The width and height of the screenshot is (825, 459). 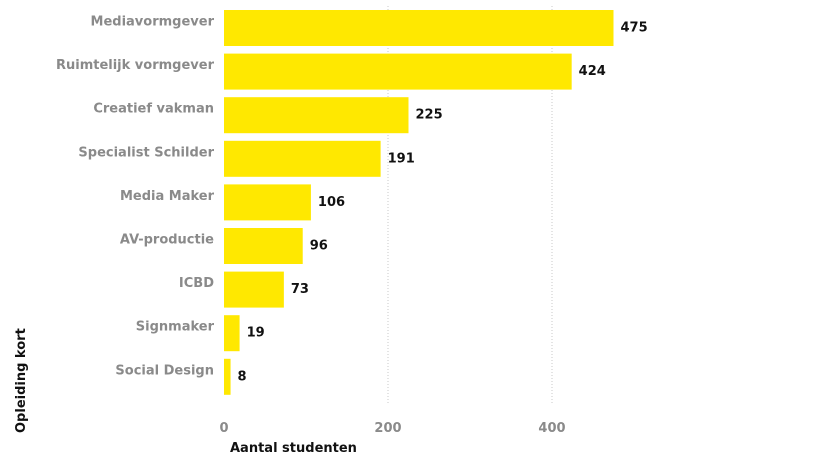 What do you see at coordinates (167, 196) in the screenshot?
I see `category-label-4: Media Maker` at bounding box center [167, 196].